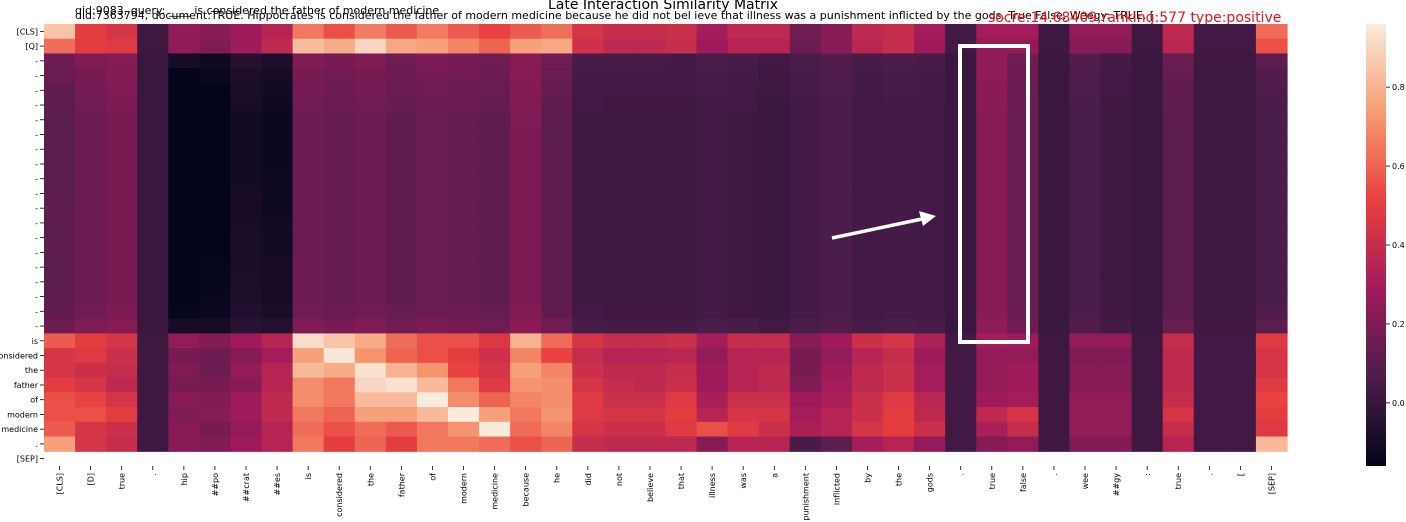  I want to click on column-label: the, so click(370, 479).